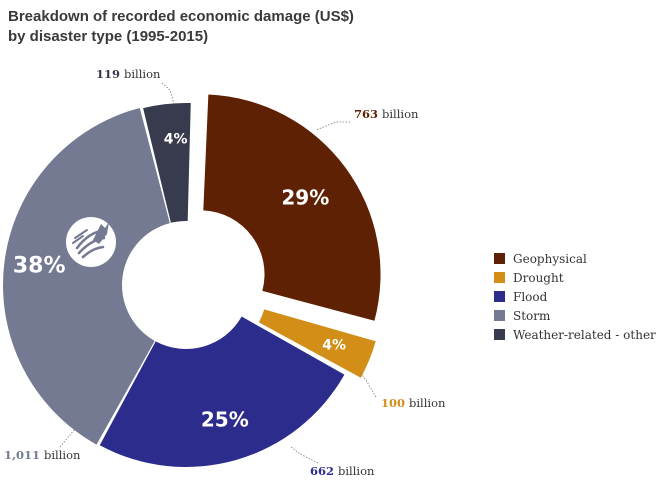 The height and width of the screenshot is (494, 658). I want to click on slice-weather-related-other, so click(167, 163).